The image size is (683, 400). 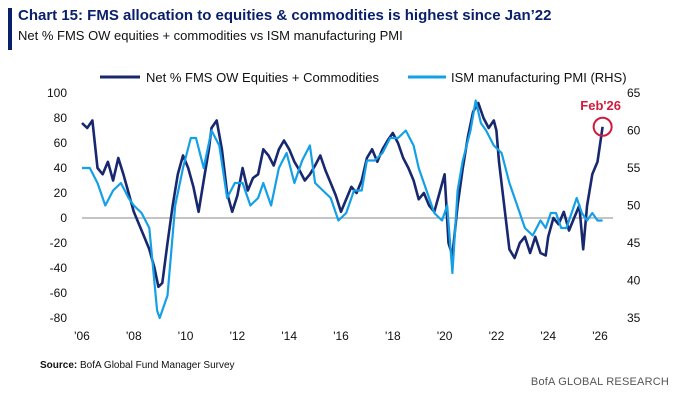 What do you see at coordinates (59, 318) in the screenshot?
I see `y-left-tick-label: -80` at bounding box center [59, 318].